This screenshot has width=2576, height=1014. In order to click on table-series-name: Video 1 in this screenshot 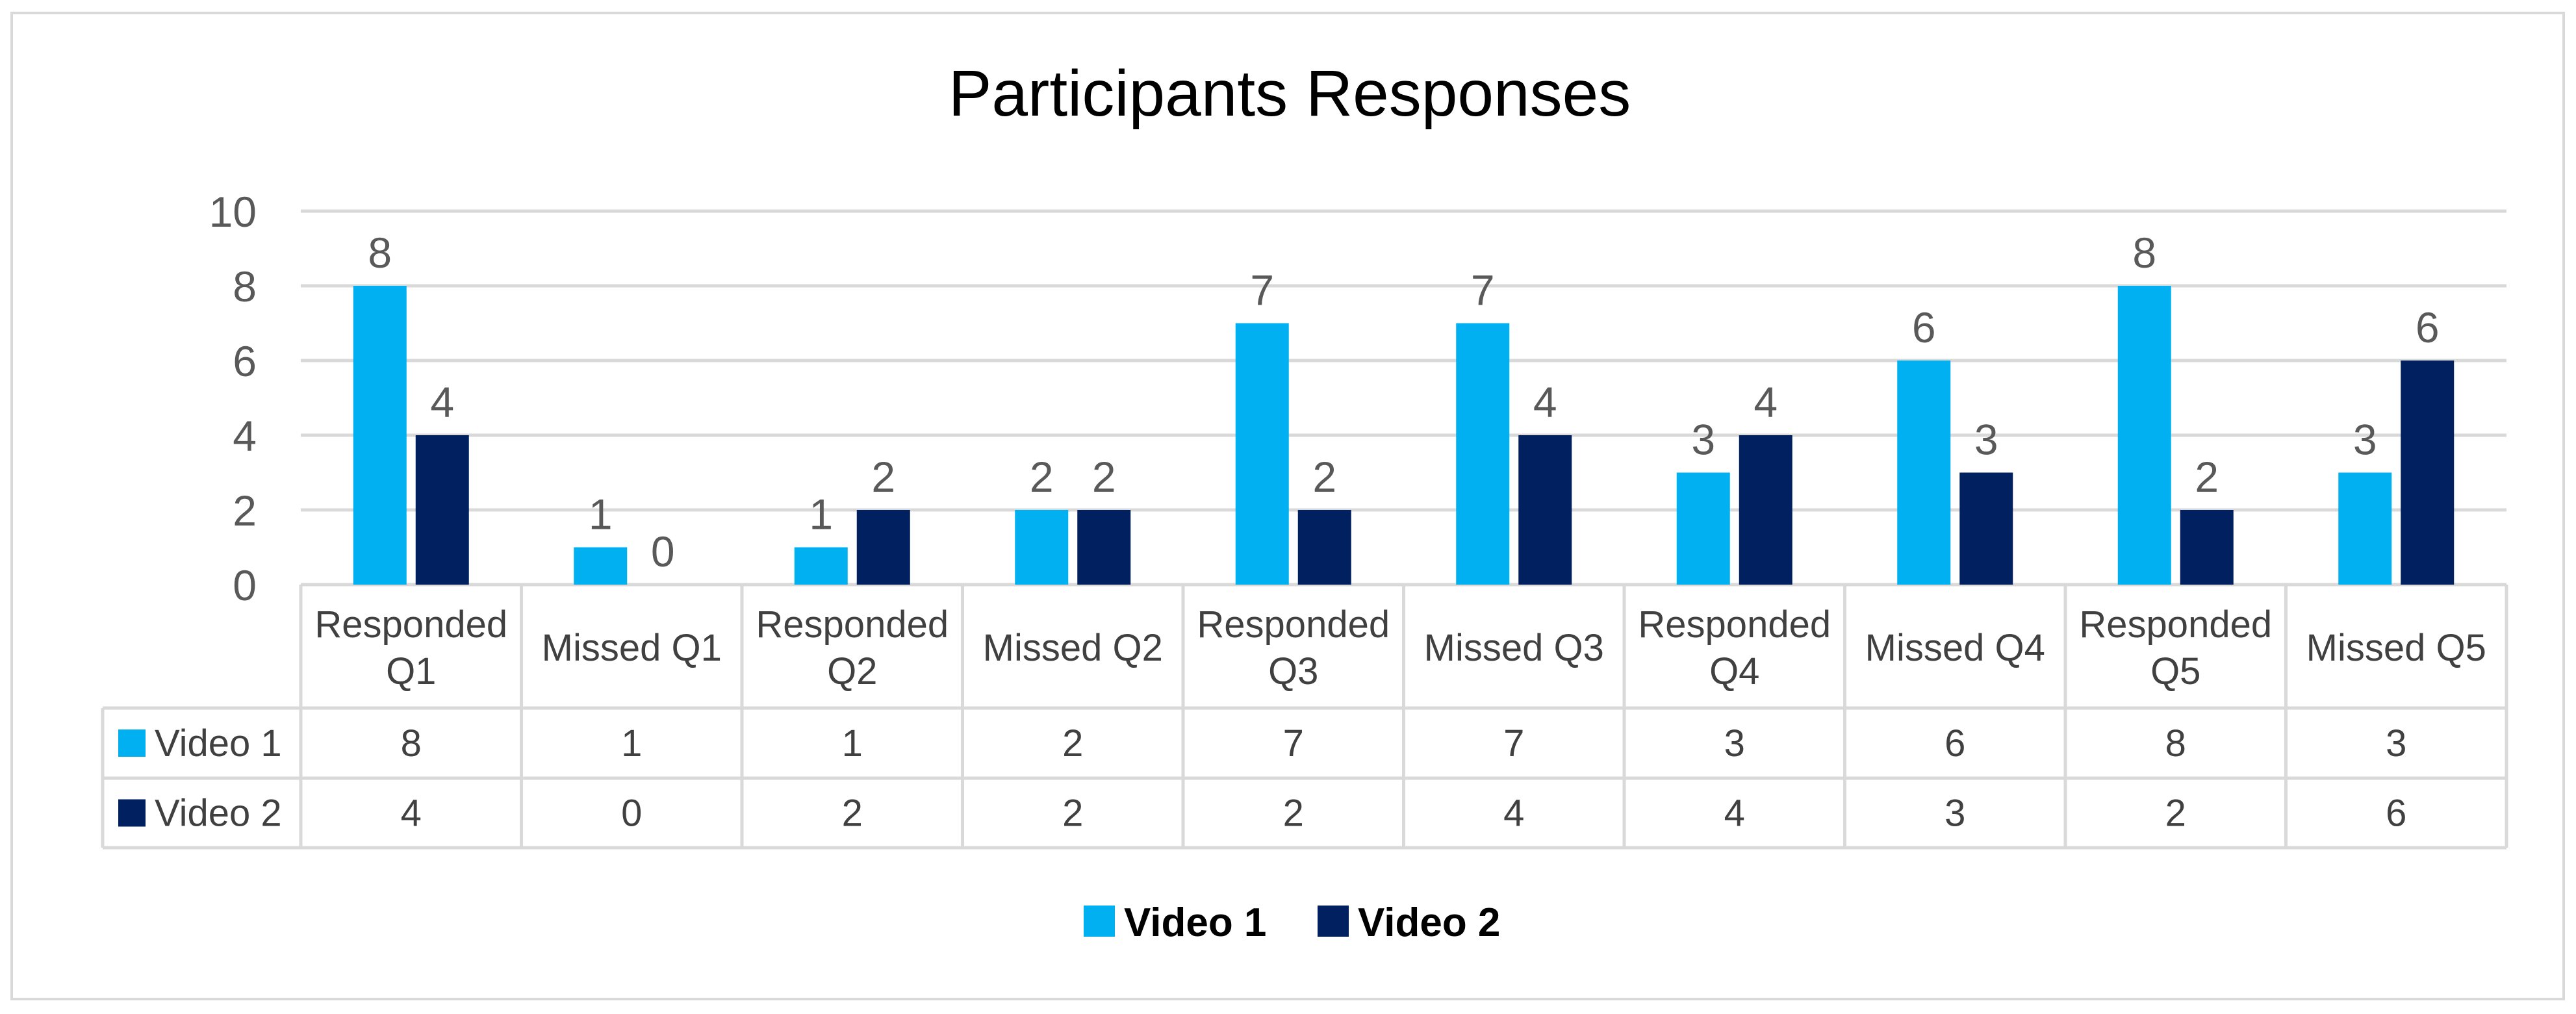, I will do `click(218, 743)`.